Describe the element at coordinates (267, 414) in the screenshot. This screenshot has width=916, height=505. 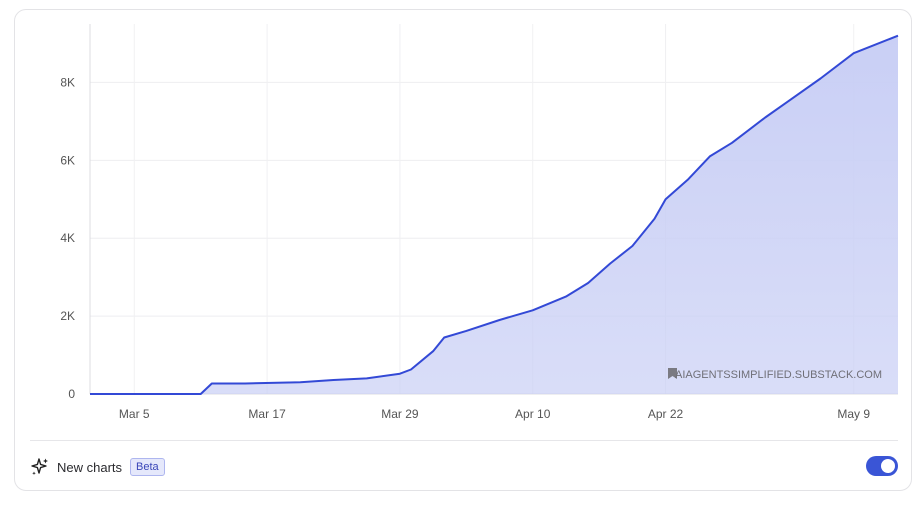
I see `x-tick-label: Mar 17` at that location.